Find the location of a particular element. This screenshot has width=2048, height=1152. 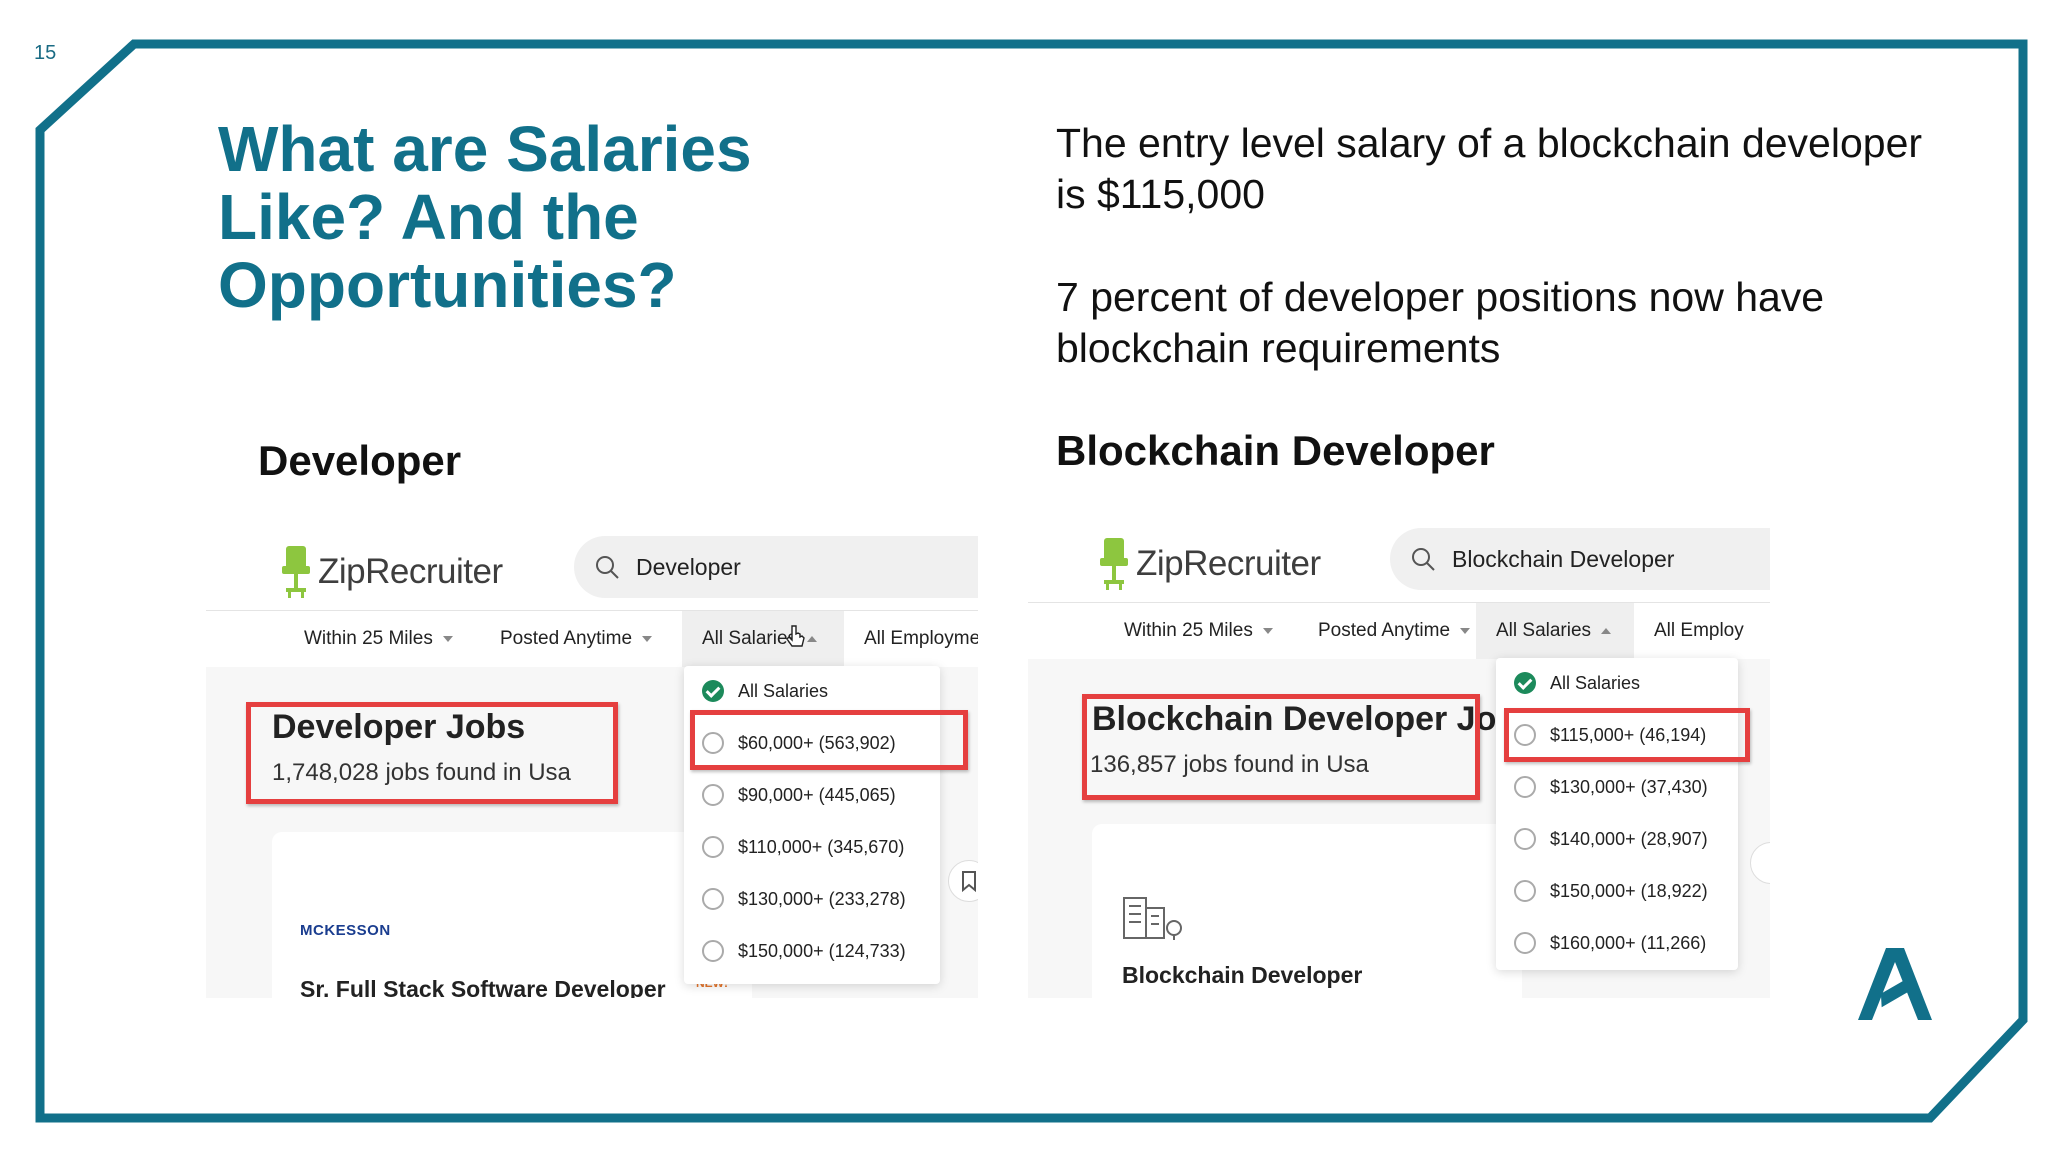

salary-option-label: $110,000+ (345,670) is located at coordinates (821, 846).